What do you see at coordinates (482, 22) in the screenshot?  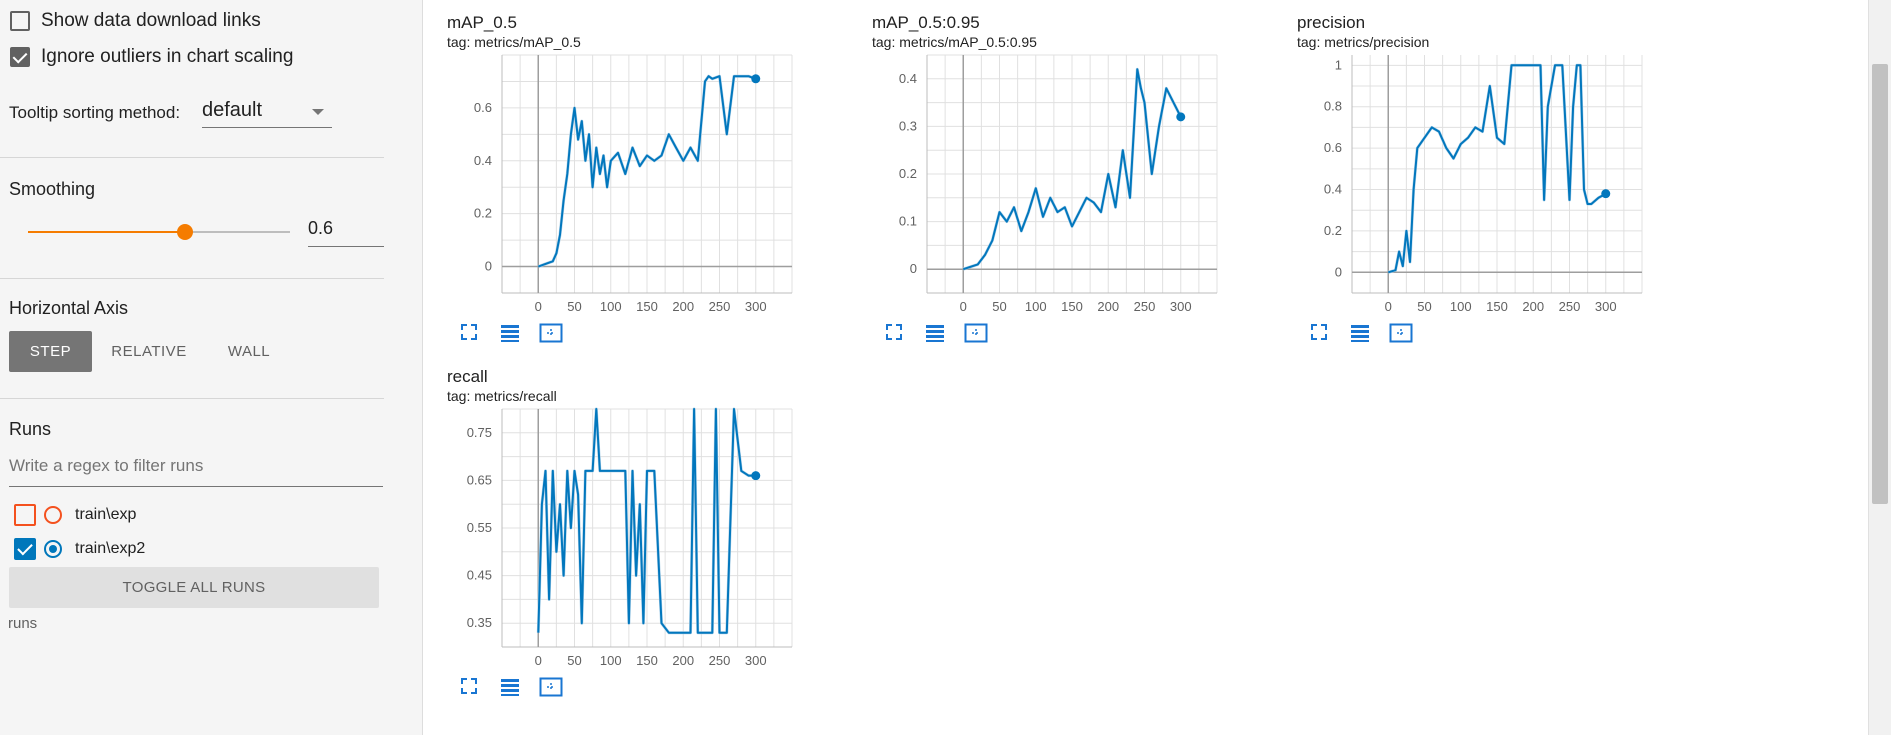 I see `chart-title: mAP_0.5` at bounding box center [482, 22].